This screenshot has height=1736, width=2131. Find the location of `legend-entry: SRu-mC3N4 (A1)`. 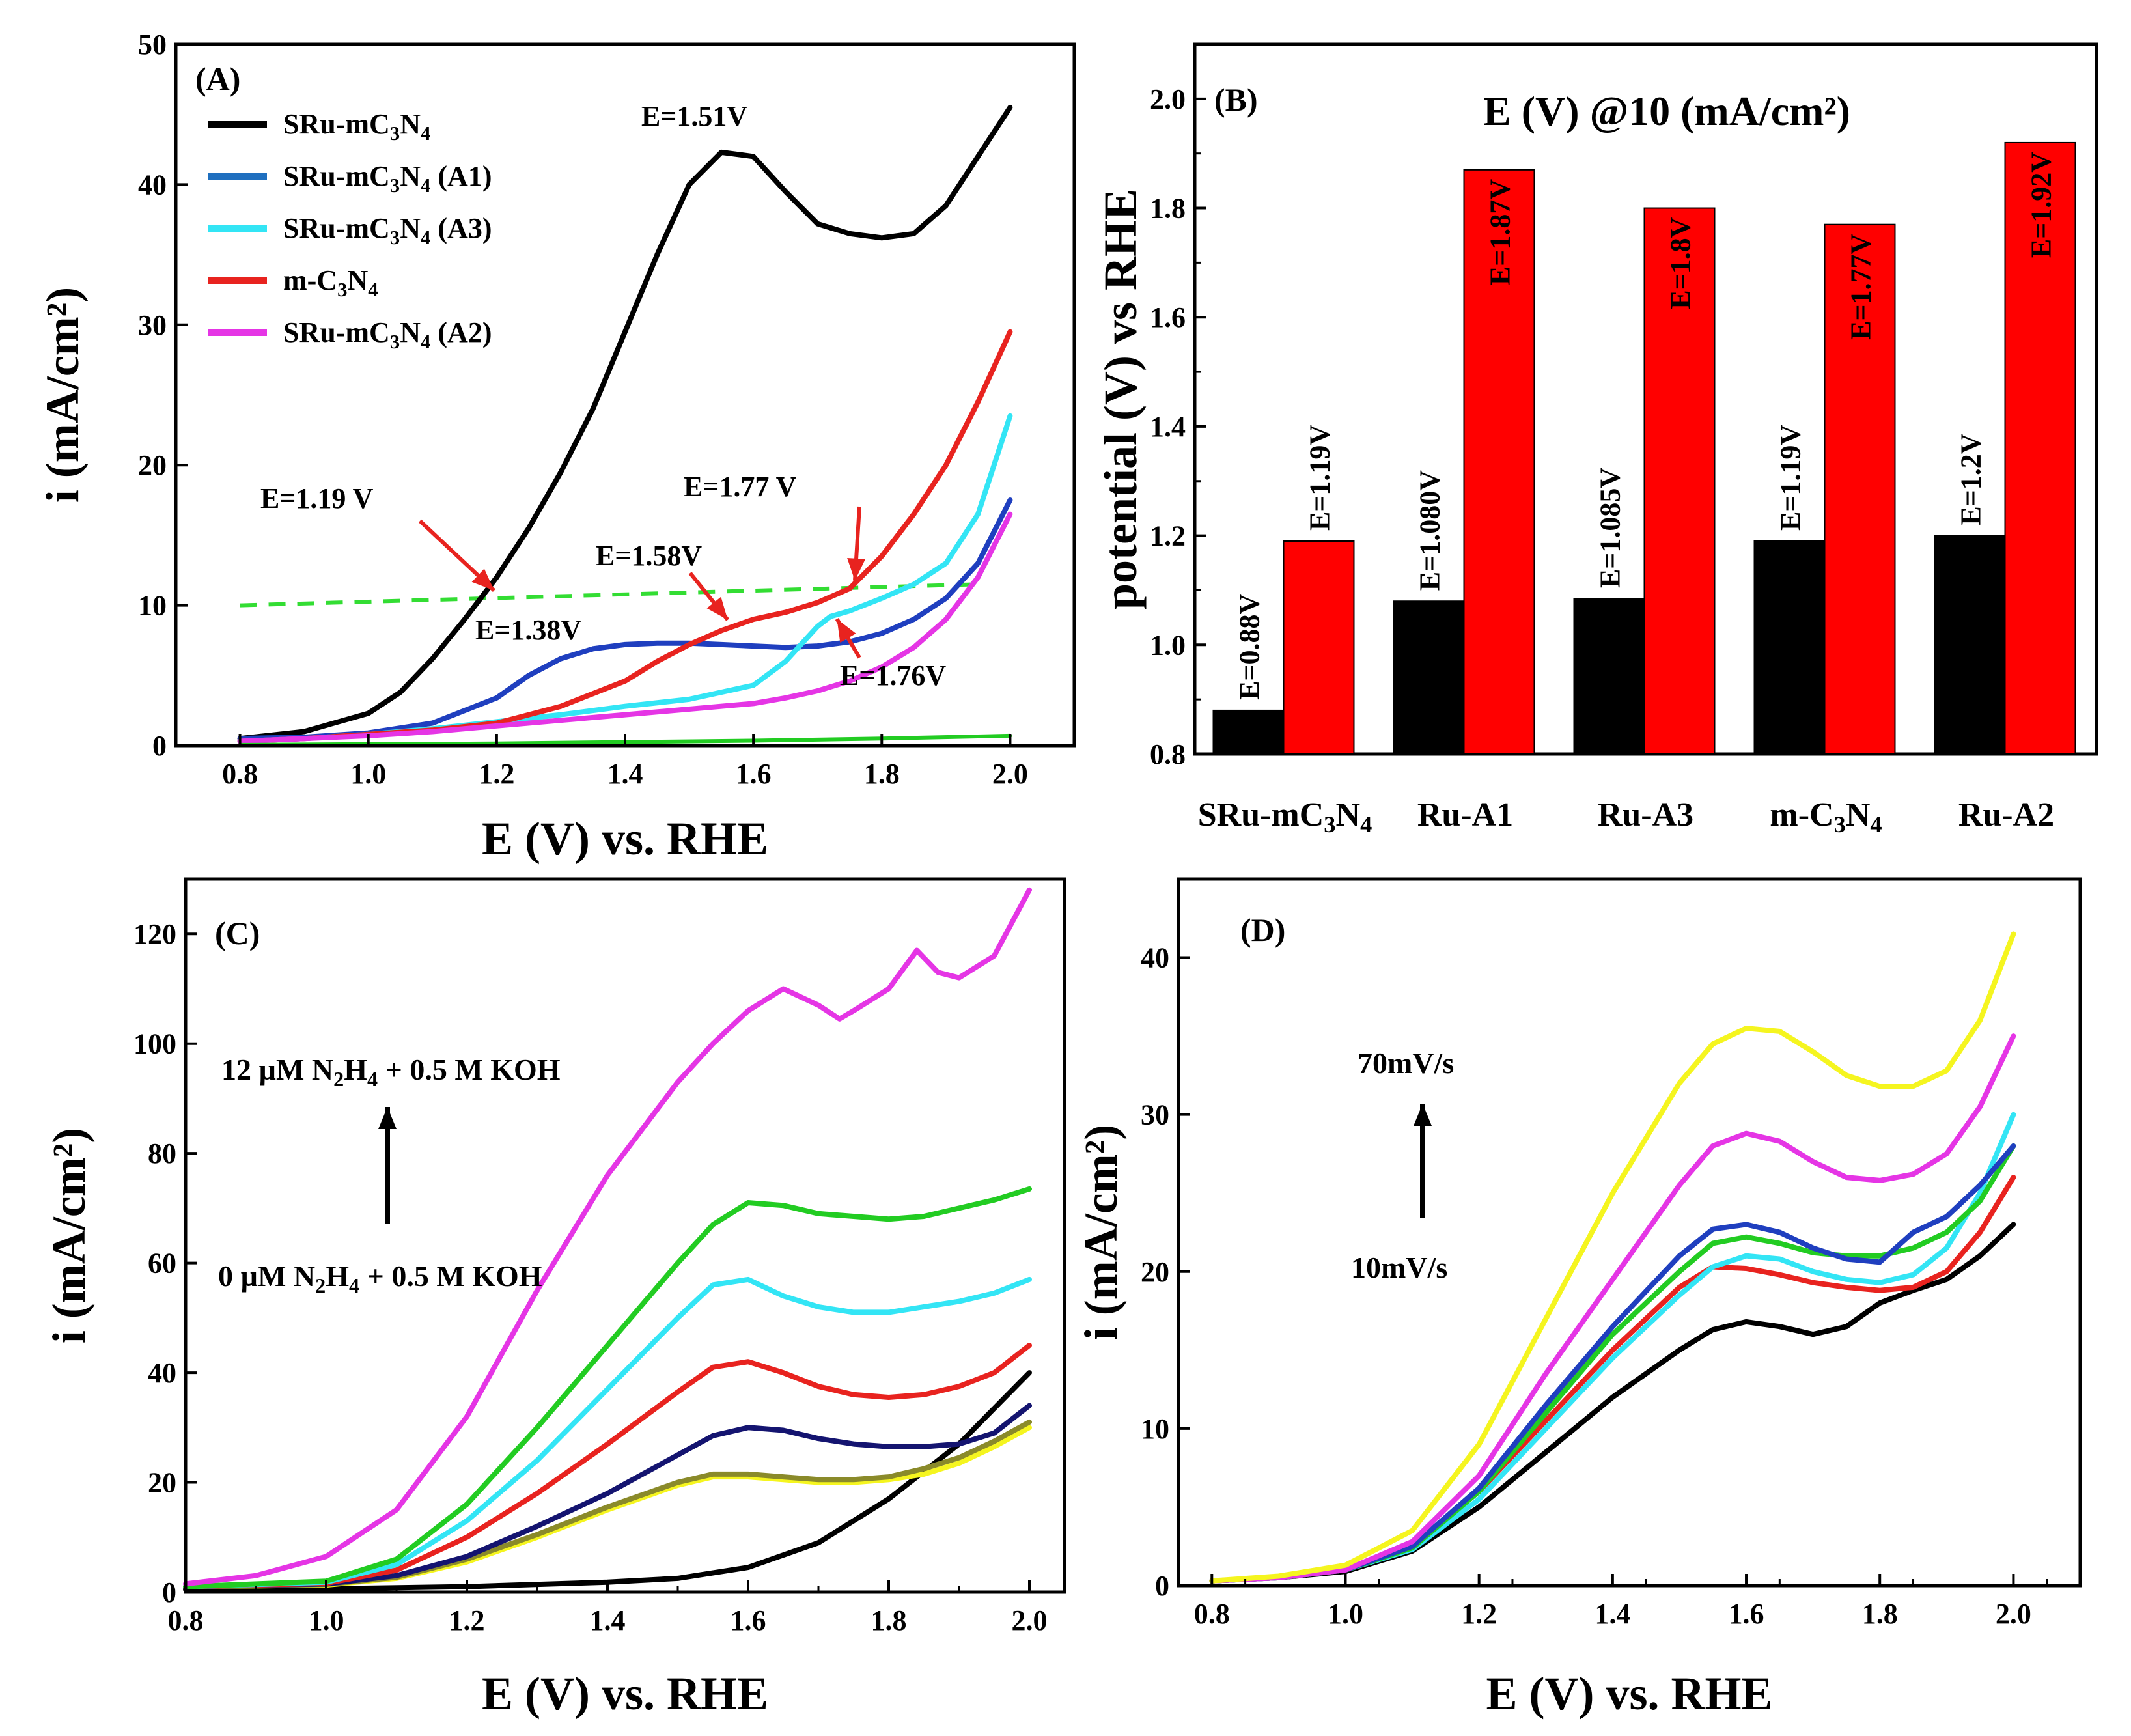

legend-entry: SRu-mC3N4 (A1) is located at coordinates (387, 178).